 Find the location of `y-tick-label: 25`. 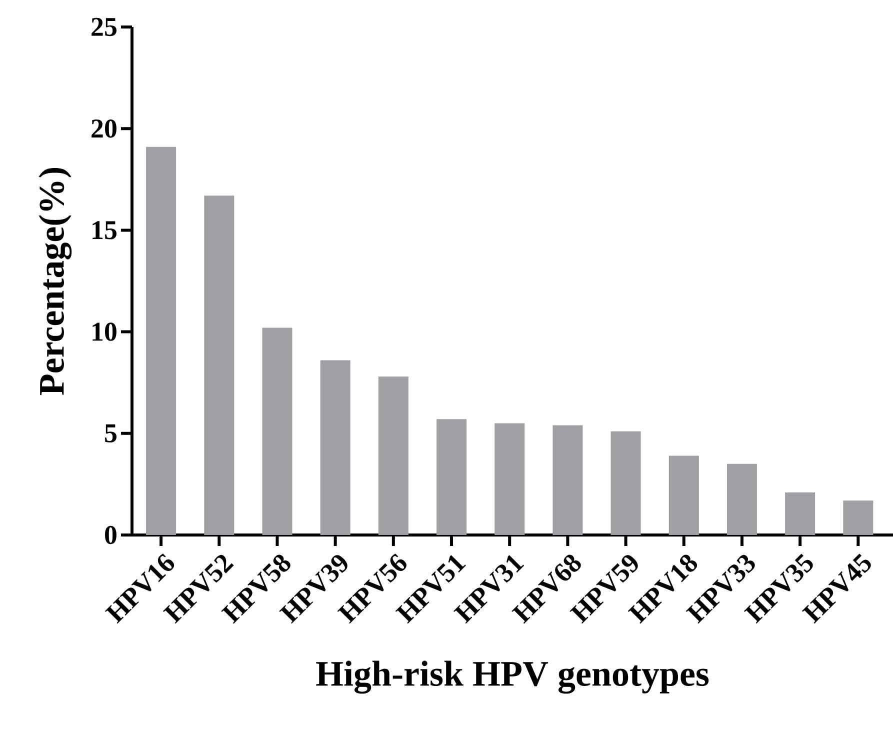

y-tick-label: 25 is located at coordinates (104, 27).